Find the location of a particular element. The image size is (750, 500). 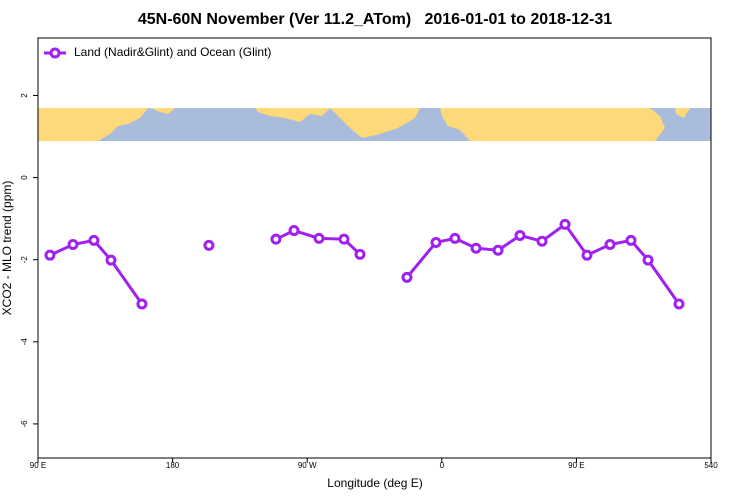

y-tick-label: -4 is located at coordinates (24, 342).